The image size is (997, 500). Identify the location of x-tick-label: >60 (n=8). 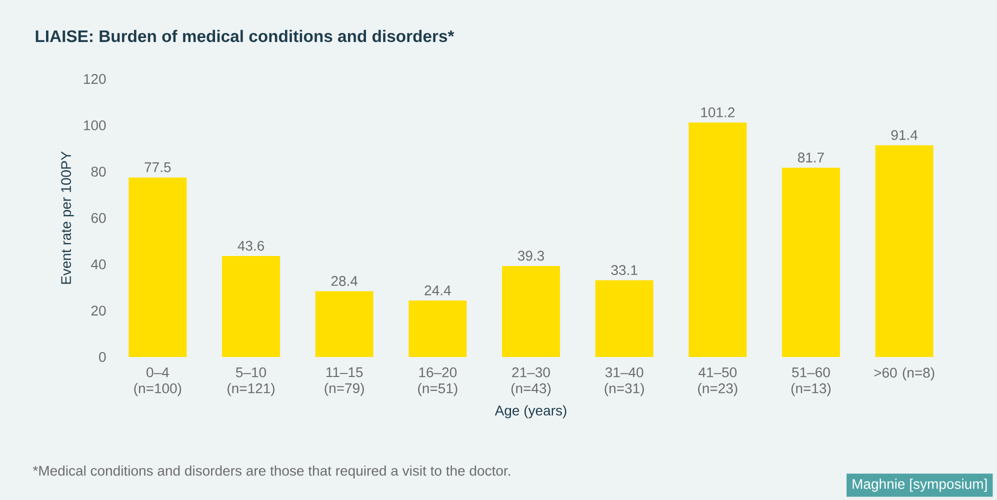
(904, 373).